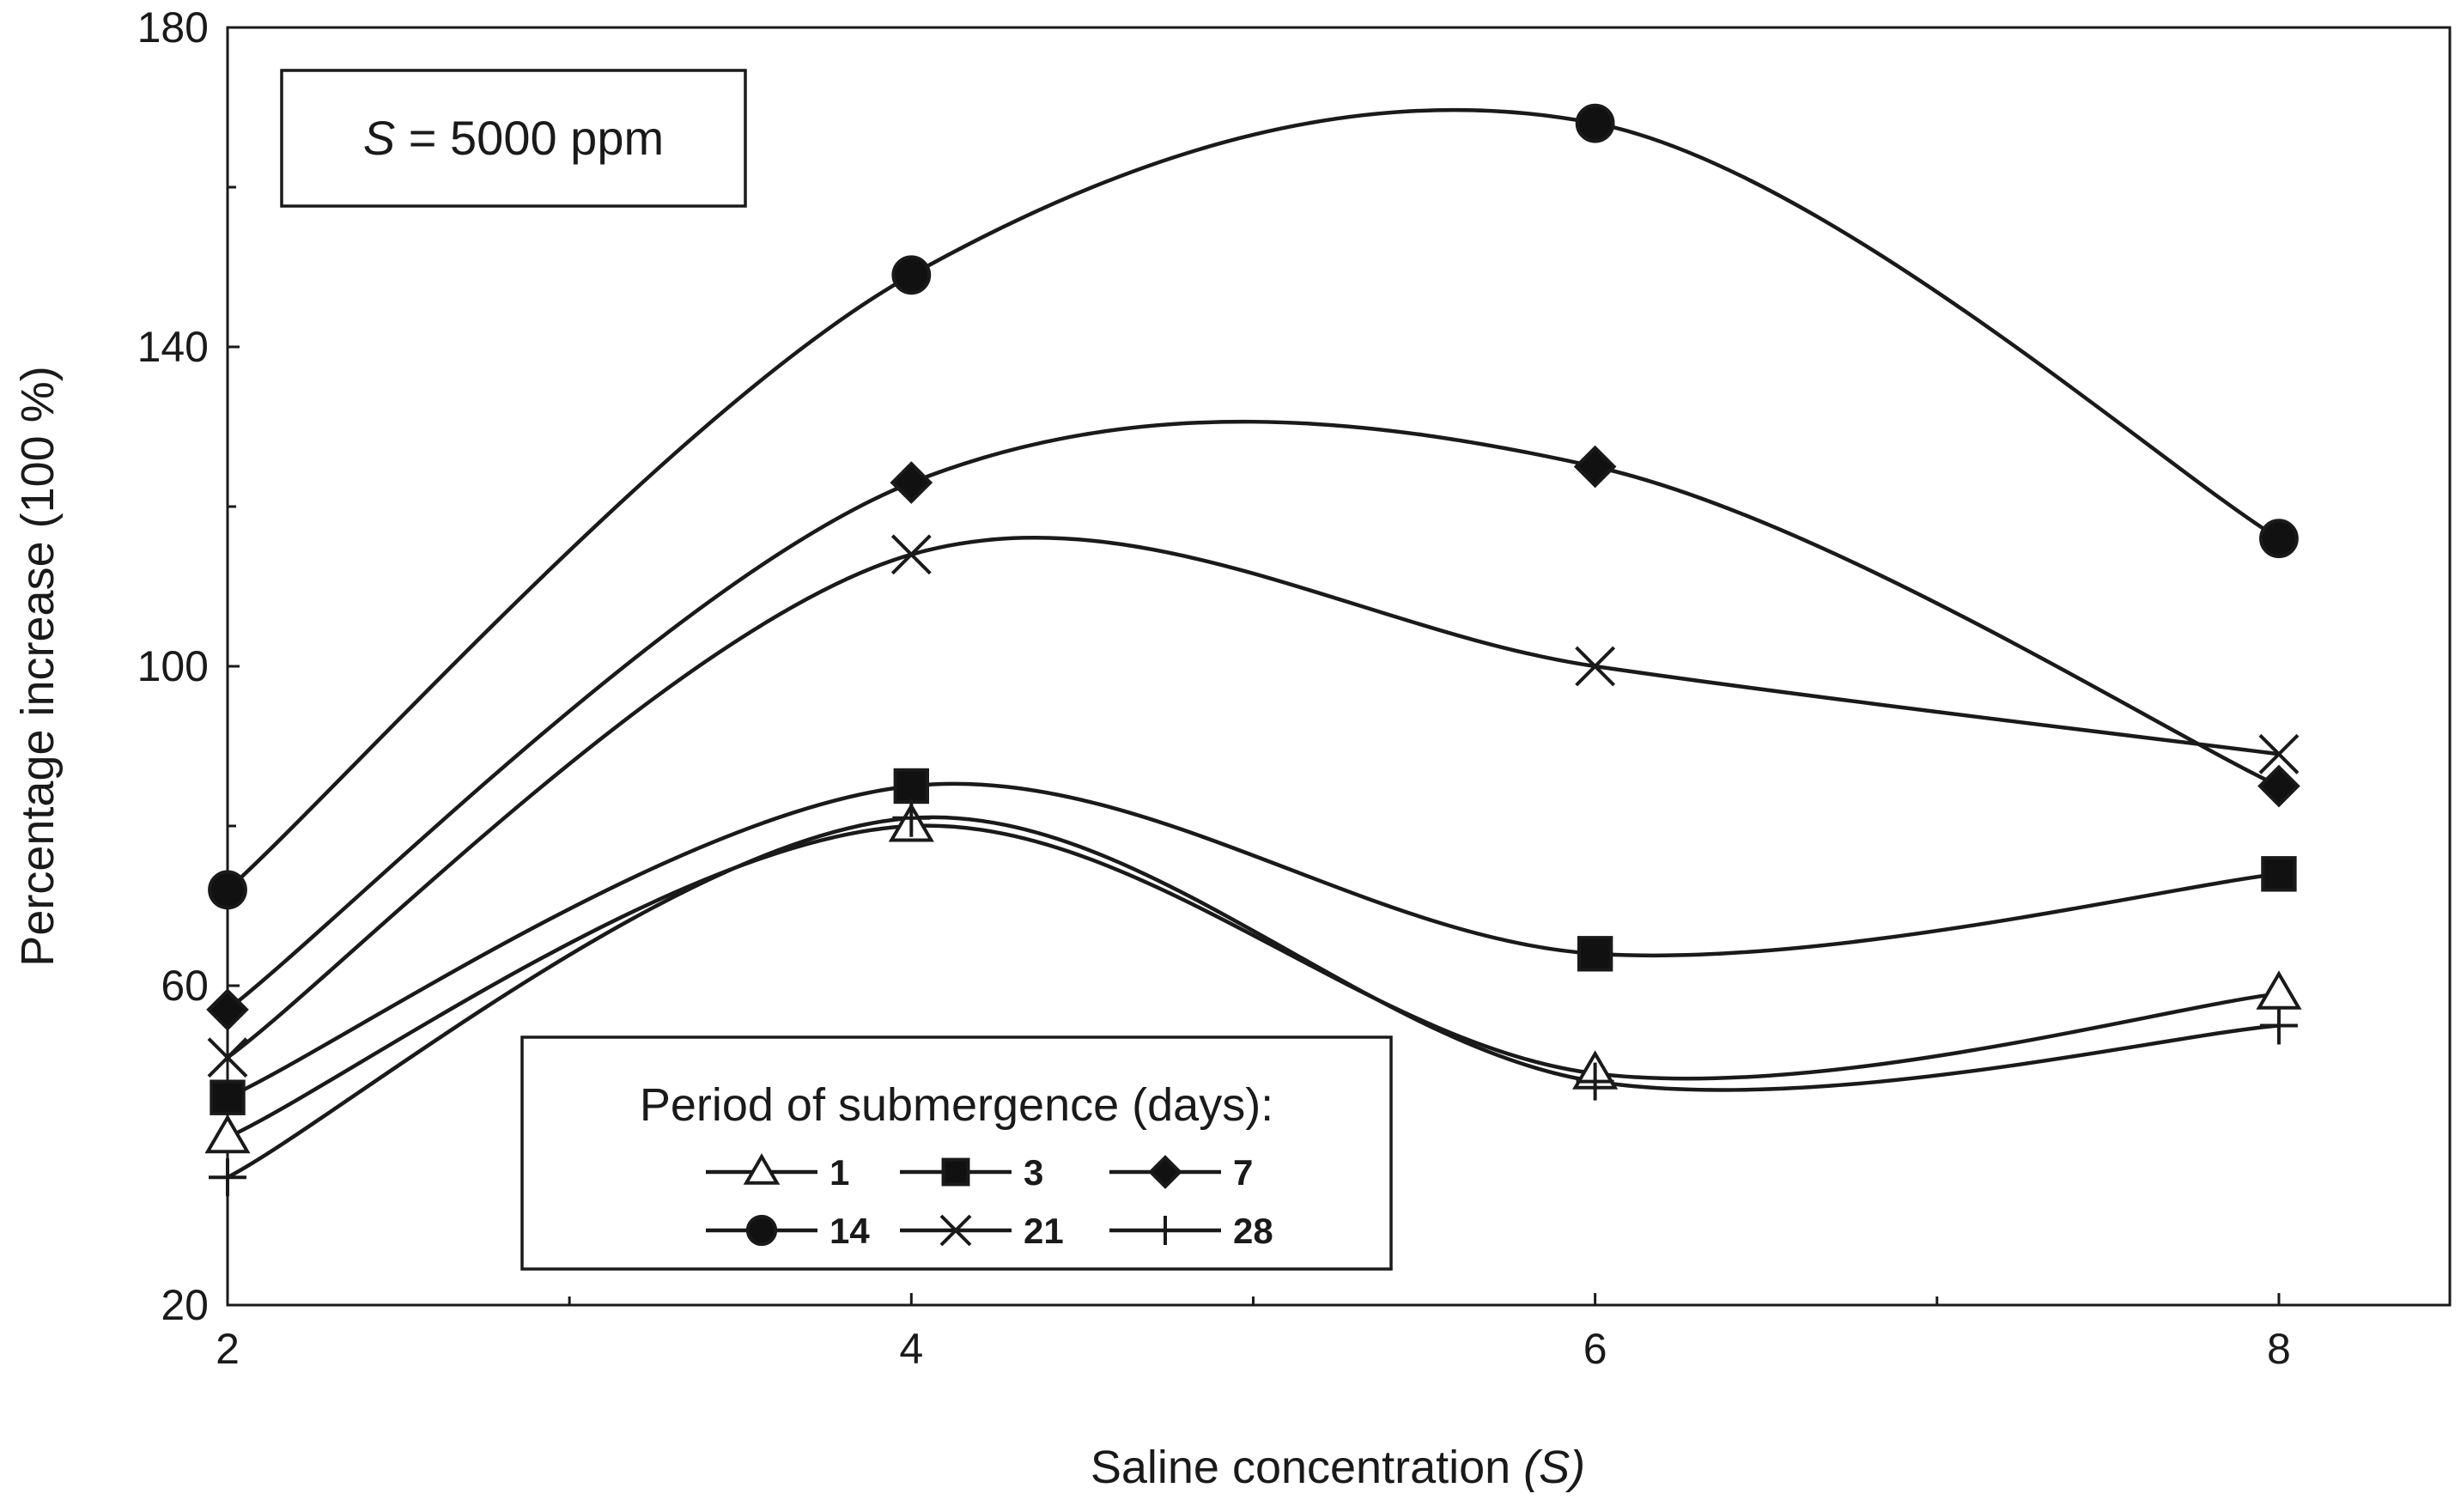 This screenshot has height=1512, width=2461. What do you see at coordinates (185, 1305) in the screenshot?
I see `y-tick-label: 20` at bounding box center [185, 1305].